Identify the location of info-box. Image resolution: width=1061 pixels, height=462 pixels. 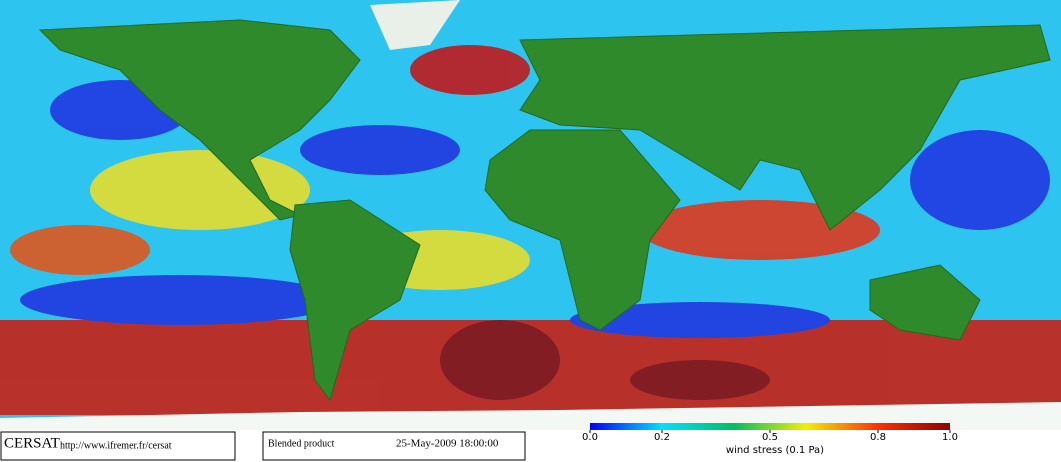
(118, 446).